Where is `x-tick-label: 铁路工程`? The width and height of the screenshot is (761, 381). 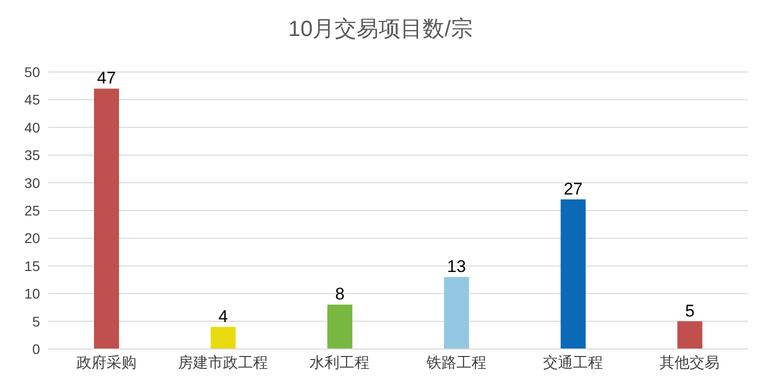 x-tick-label: 铁路工程 is located at coordinates (455, 363).